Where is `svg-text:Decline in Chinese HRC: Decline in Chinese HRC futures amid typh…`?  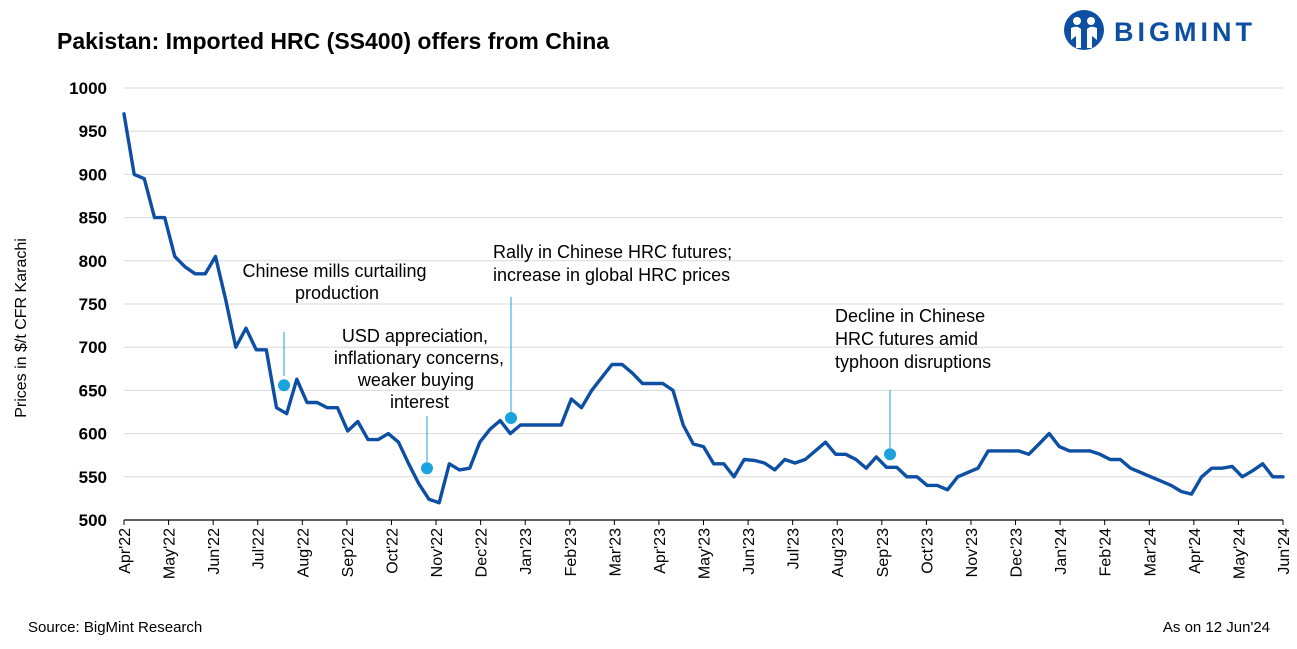 svg-text:Decline in Chinese HRC: Decline in Chinese HRC futures amid typh… is located at coordinates (913, 339).